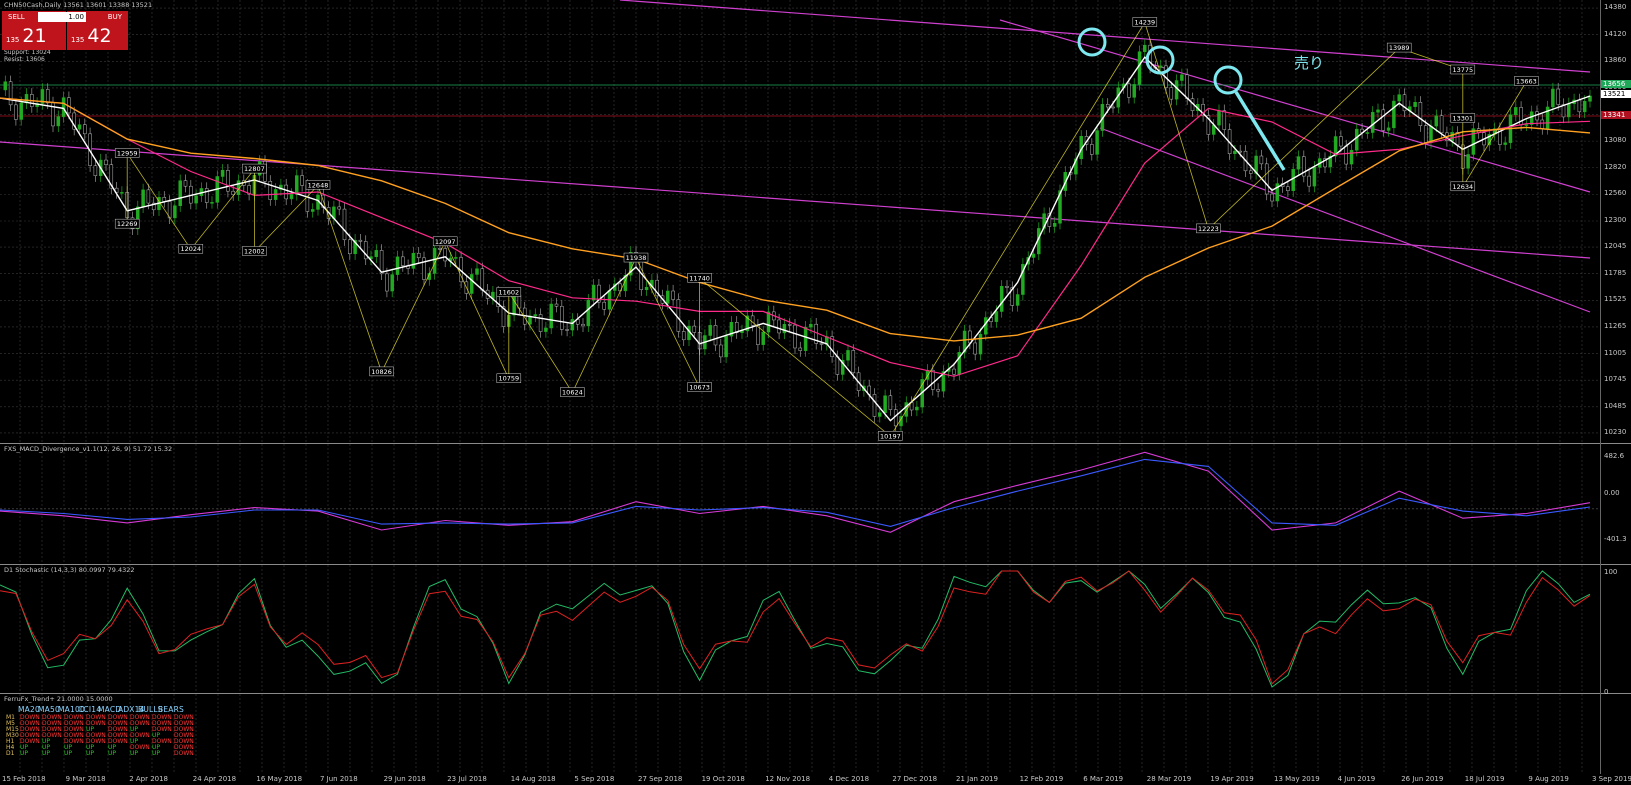 This screenshot has height=785, width=1631. I want to click on trendline, so click(1345, 220).